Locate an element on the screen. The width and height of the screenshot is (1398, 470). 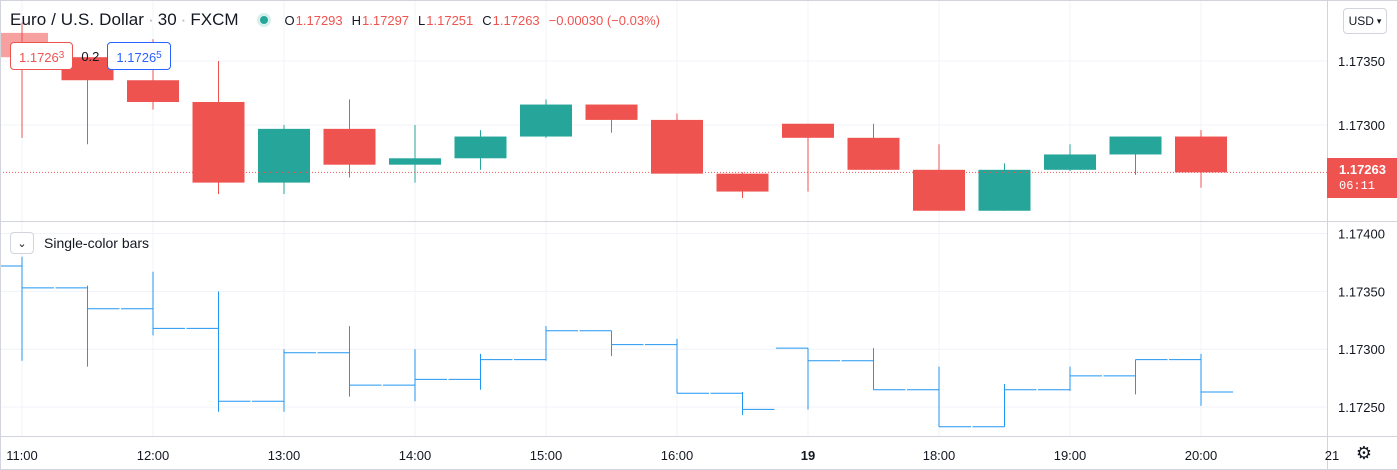
buy-button: 1.17265 is located at coordinates (139, 56).